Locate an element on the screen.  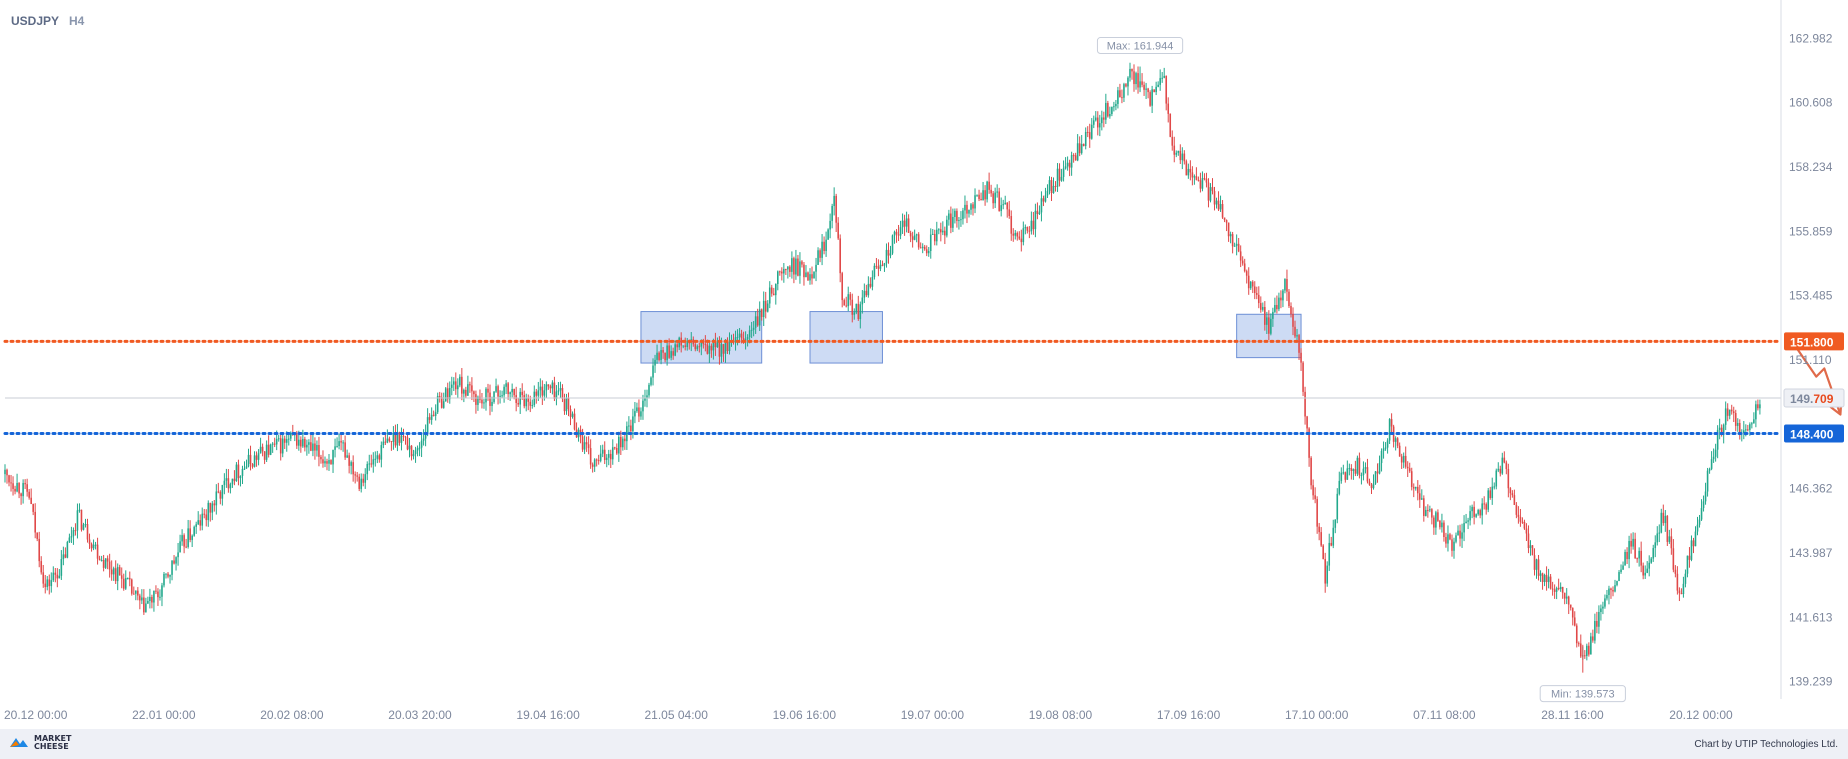
current-price-main: 149. is located at coordinates (1801, 399).